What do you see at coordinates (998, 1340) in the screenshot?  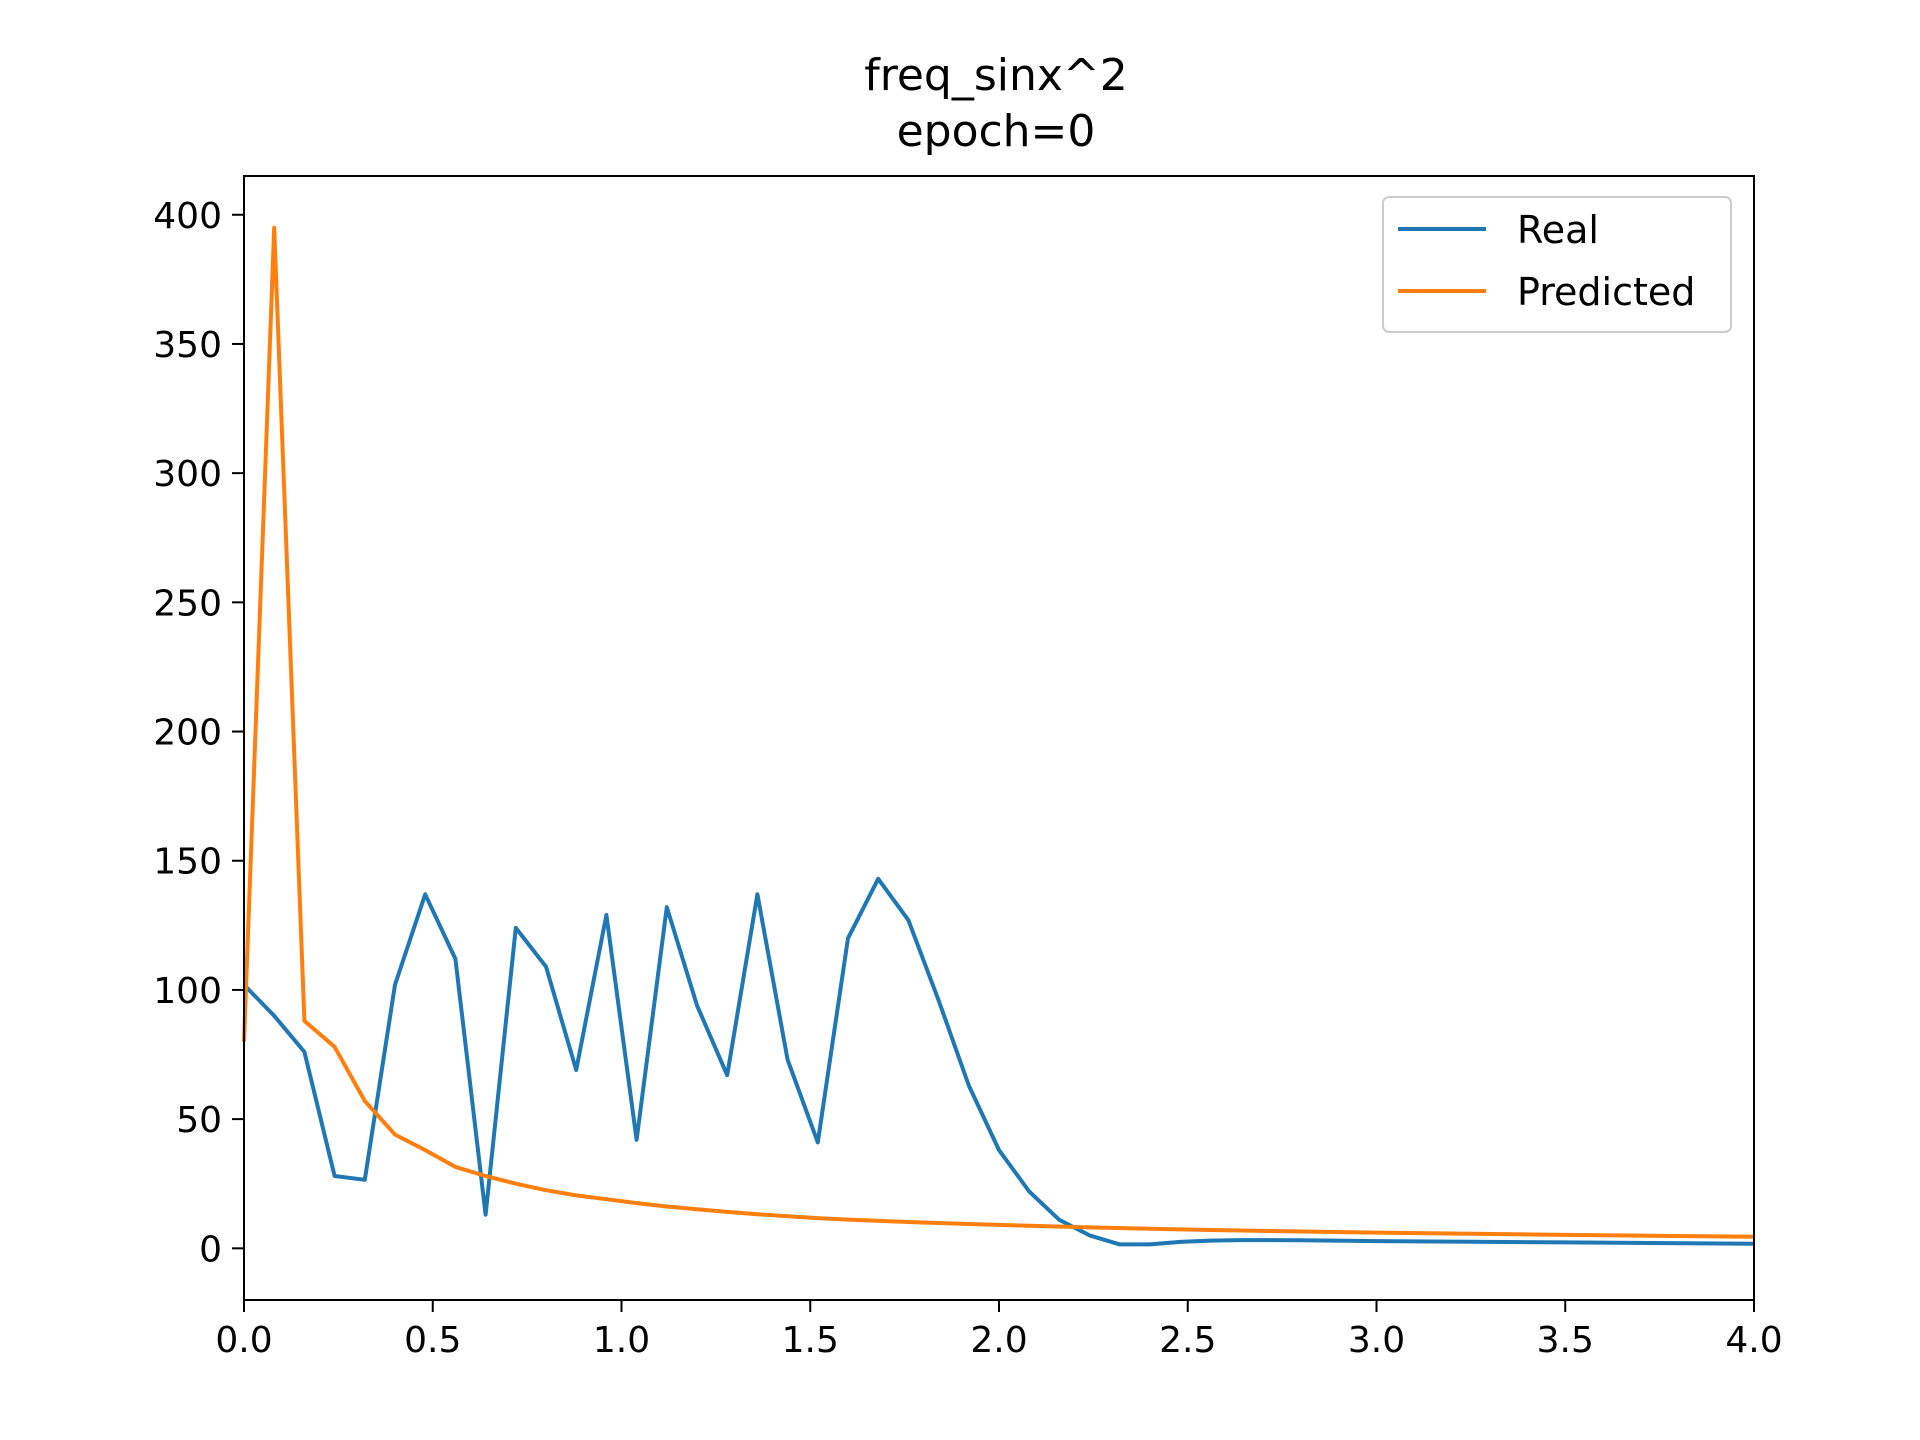 I see `x-tick-label: 2.0` at bounding box center [998, 1340].